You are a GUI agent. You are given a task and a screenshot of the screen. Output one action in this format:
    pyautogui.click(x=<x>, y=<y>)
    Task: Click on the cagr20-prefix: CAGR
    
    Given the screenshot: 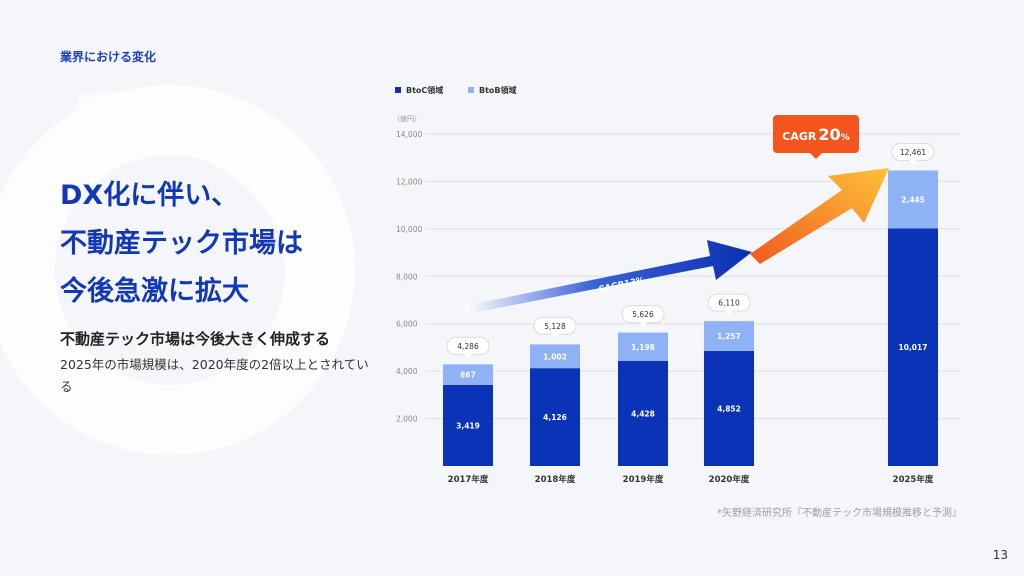 What is the action you would take?
    pyautogui.click(x=799, y=136)
    